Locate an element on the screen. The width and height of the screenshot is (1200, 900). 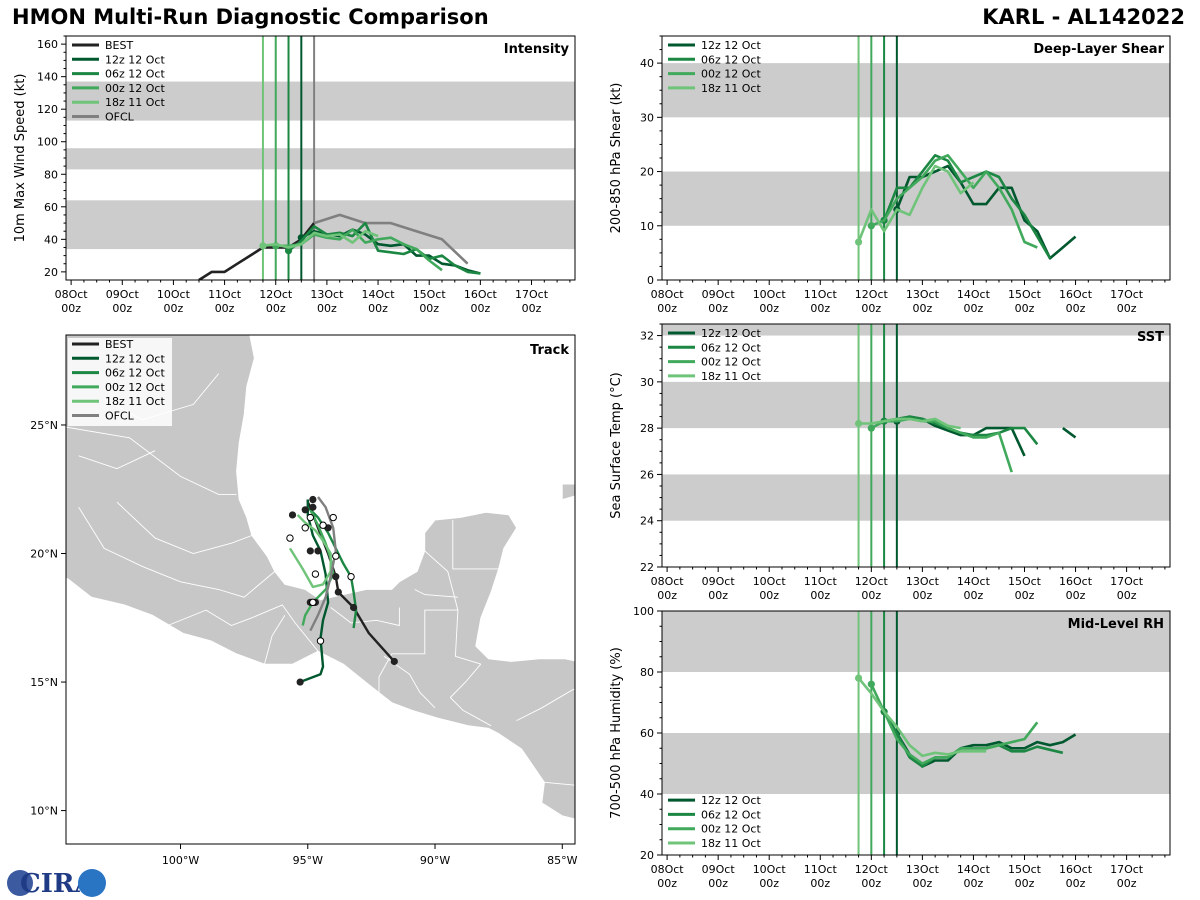
cira-logo: CIRA is located at coordinates (56, 884).